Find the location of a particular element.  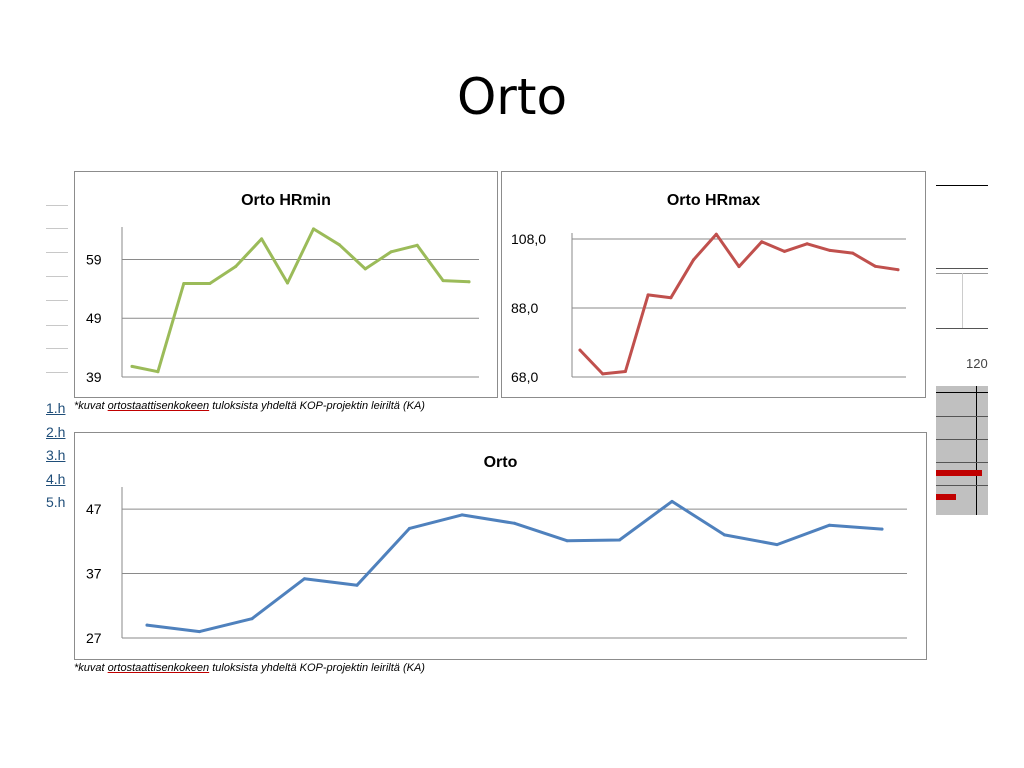

chart-title: Orto HRmax is located at coordinates (713, 200).